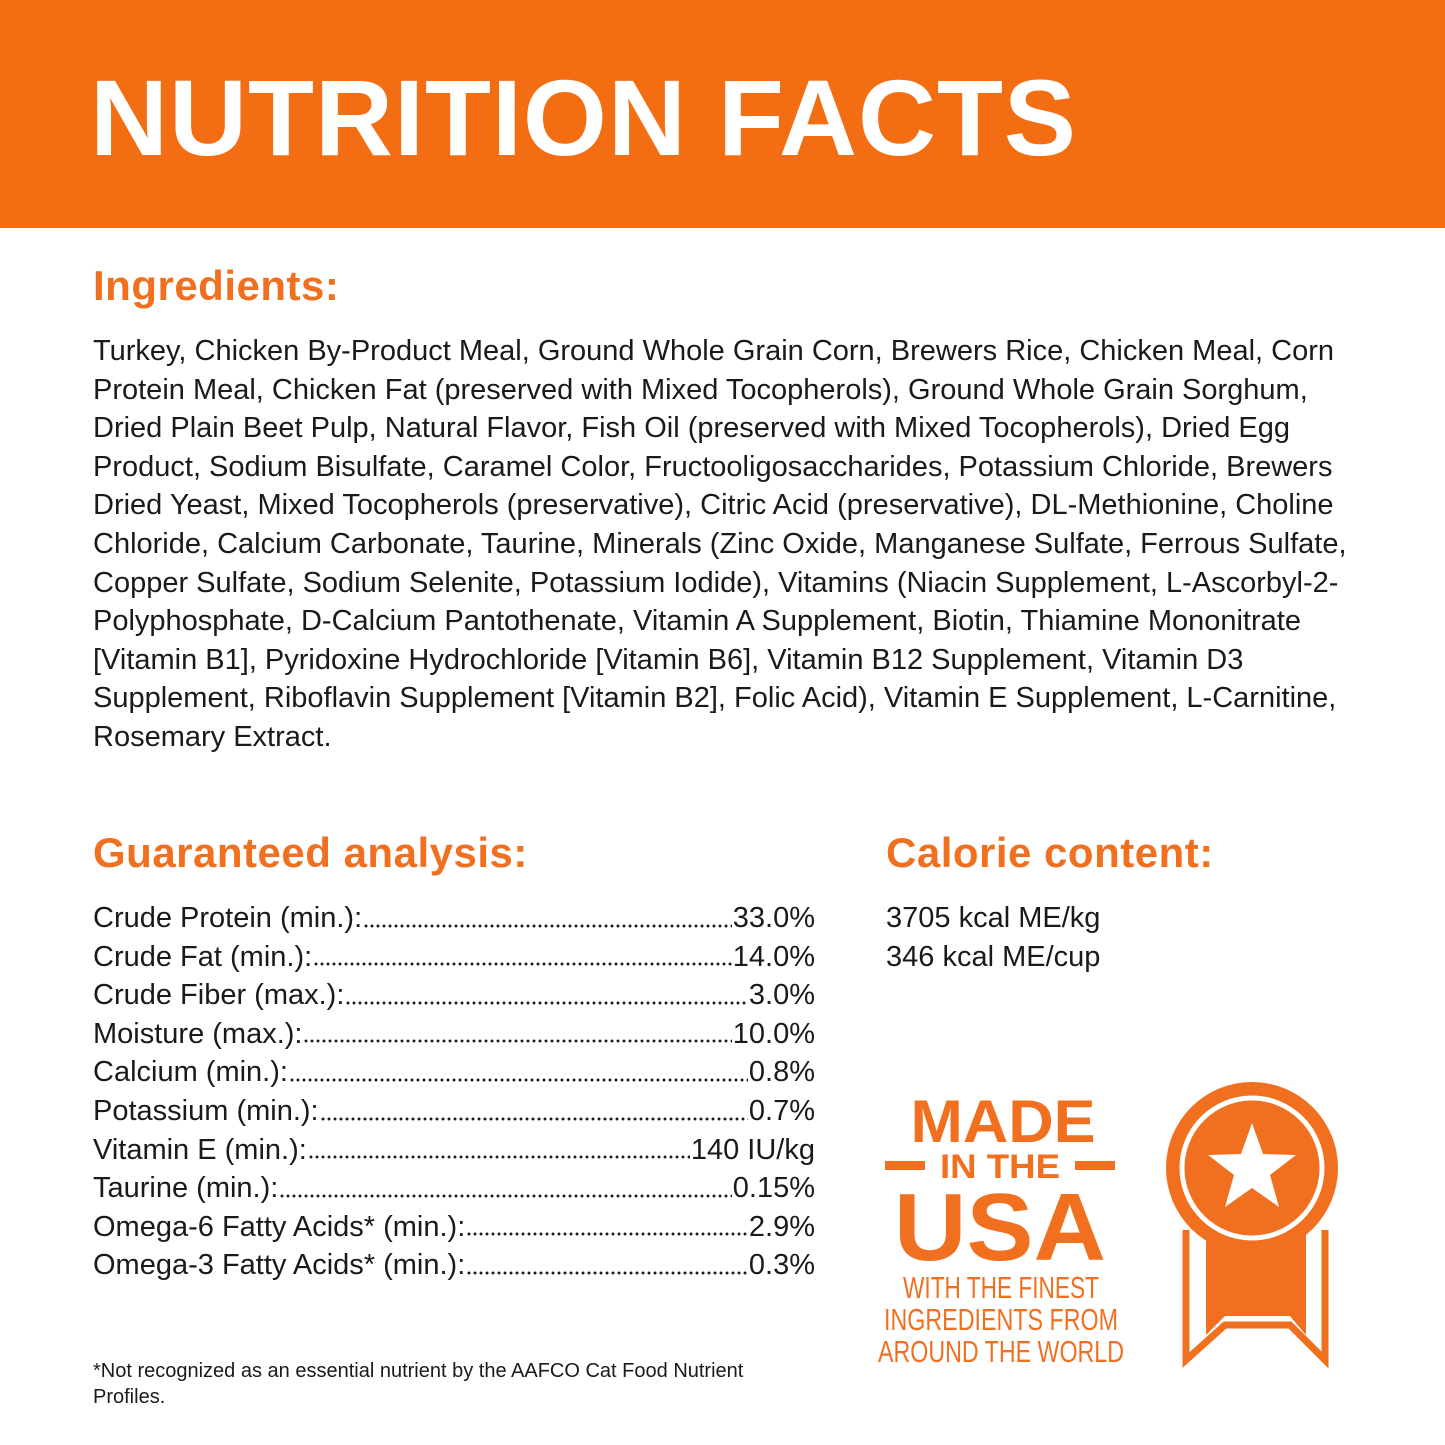  Describe the element at coordinates (454, 1111) in the screenshot. I see `analysis-row: Potassium (min.): 0.7%` at that location.